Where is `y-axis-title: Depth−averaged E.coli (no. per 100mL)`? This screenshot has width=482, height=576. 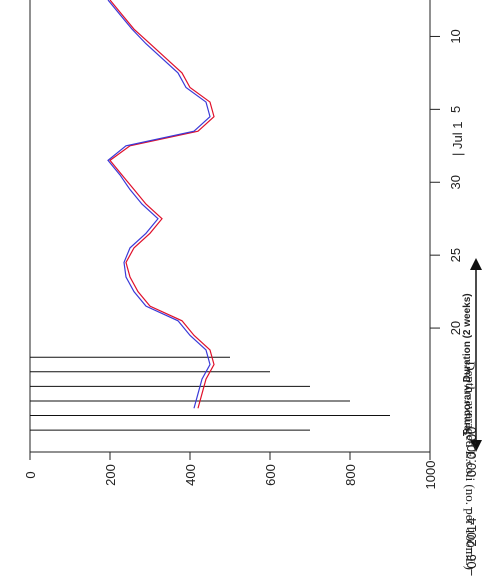
y-axis-title: Depth−averaged E.coli (no. per 100mL) is located at coordinates (470, 465).